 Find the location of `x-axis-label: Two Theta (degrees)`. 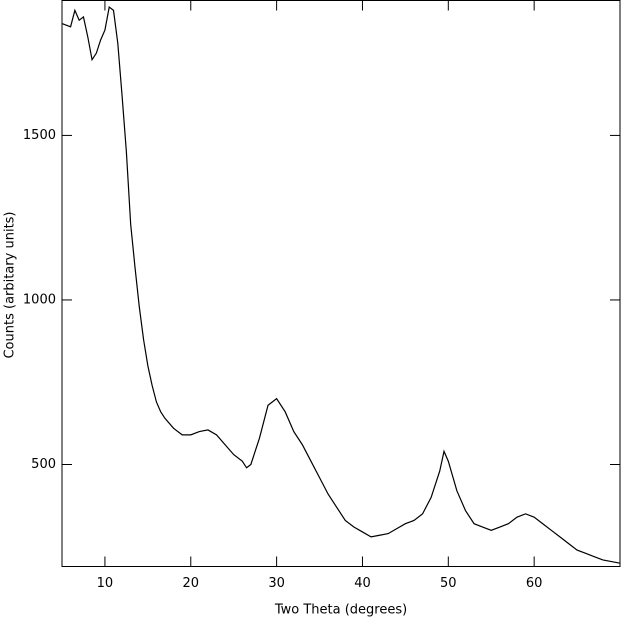

x-axis-label: Two Theta (degrees) is located at coordinates (340, 610).